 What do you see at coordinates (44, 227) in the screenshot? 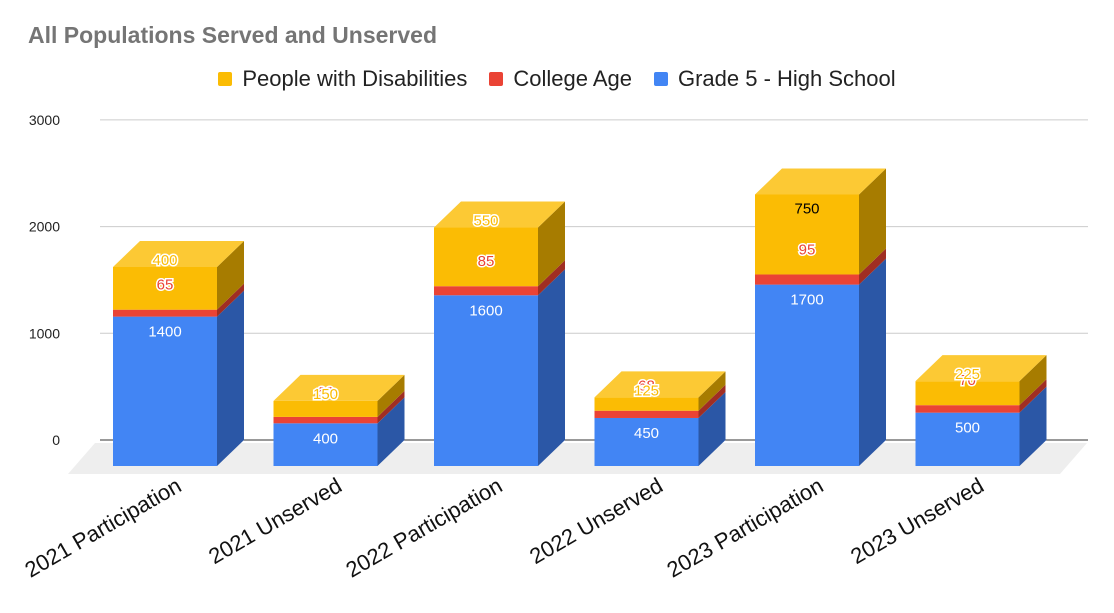
I see `y-tick-label: 2000` at bounding box center [44, 227].